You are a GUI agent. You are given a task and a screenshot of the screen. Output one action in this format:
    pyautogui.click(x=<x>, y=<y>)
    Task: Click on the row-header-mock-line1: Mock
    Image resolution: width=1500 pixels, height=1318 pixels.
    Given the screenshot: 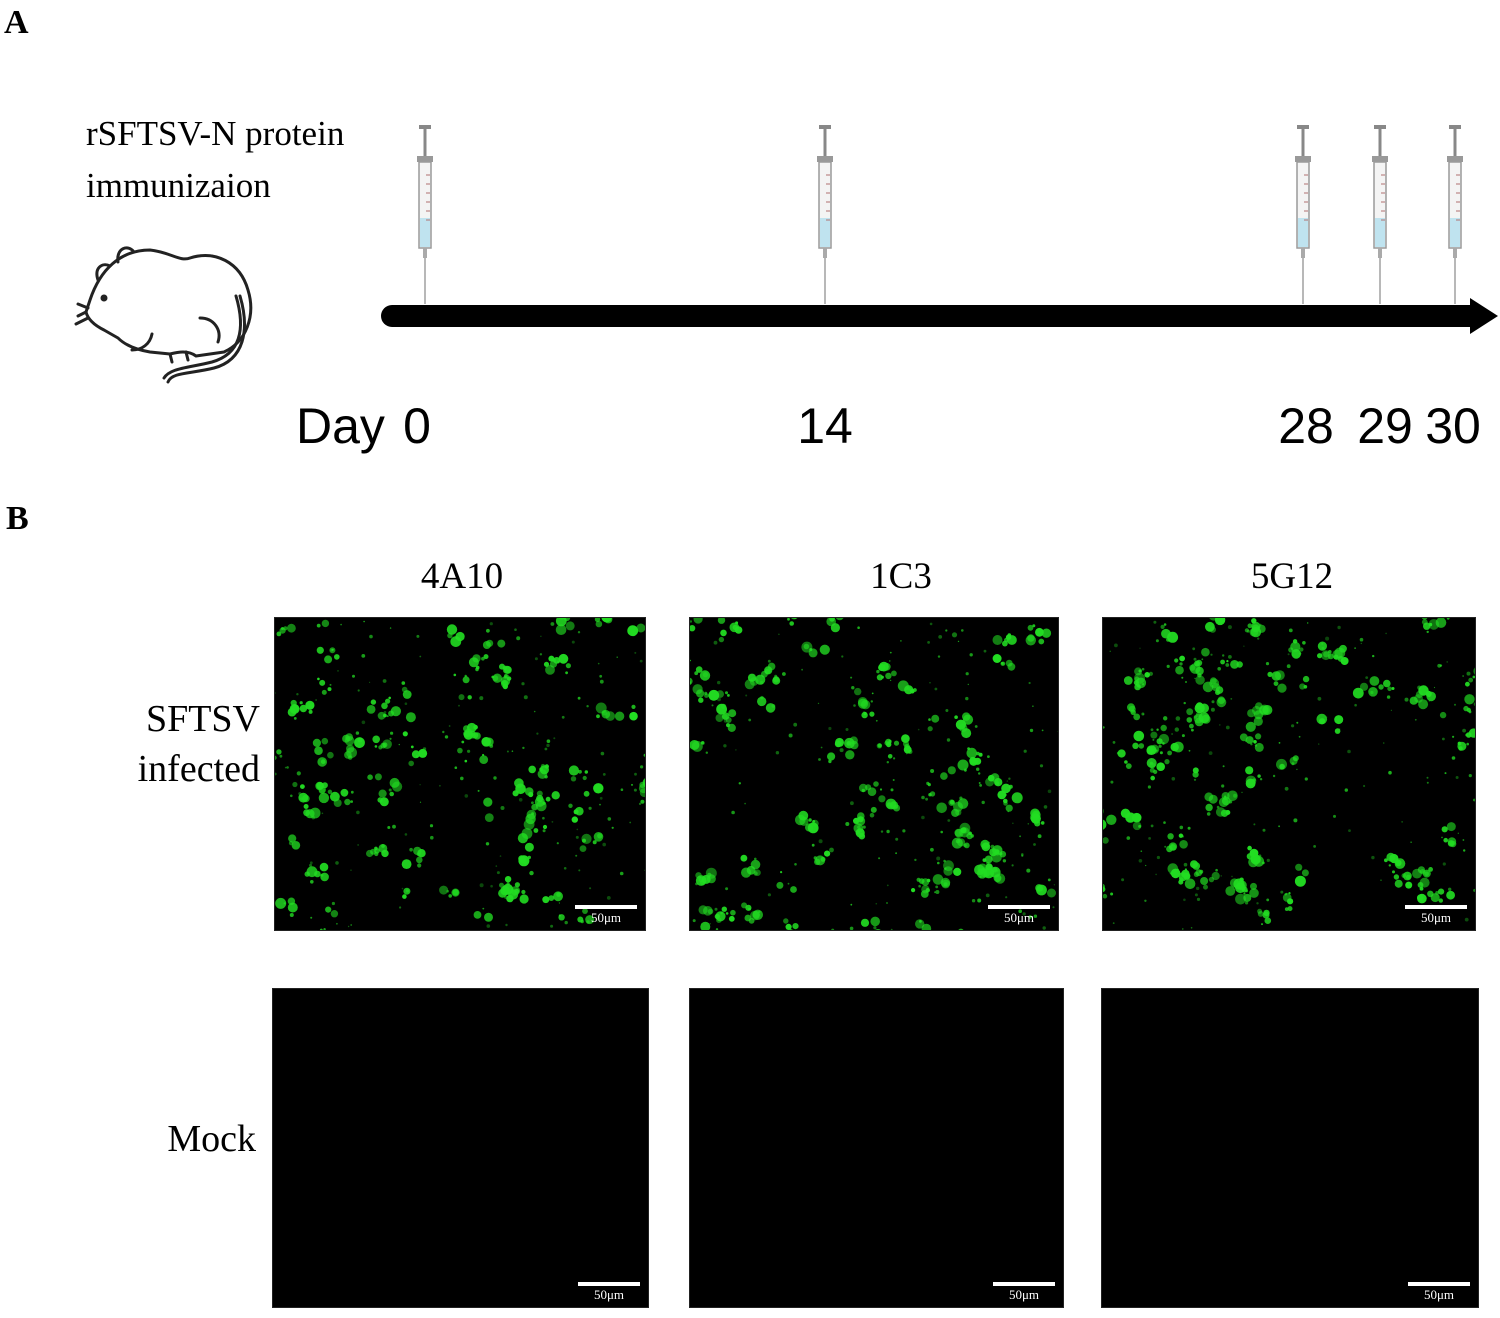 What is the action you would take?
    pyautogui.click(x=211, y=1139)
    